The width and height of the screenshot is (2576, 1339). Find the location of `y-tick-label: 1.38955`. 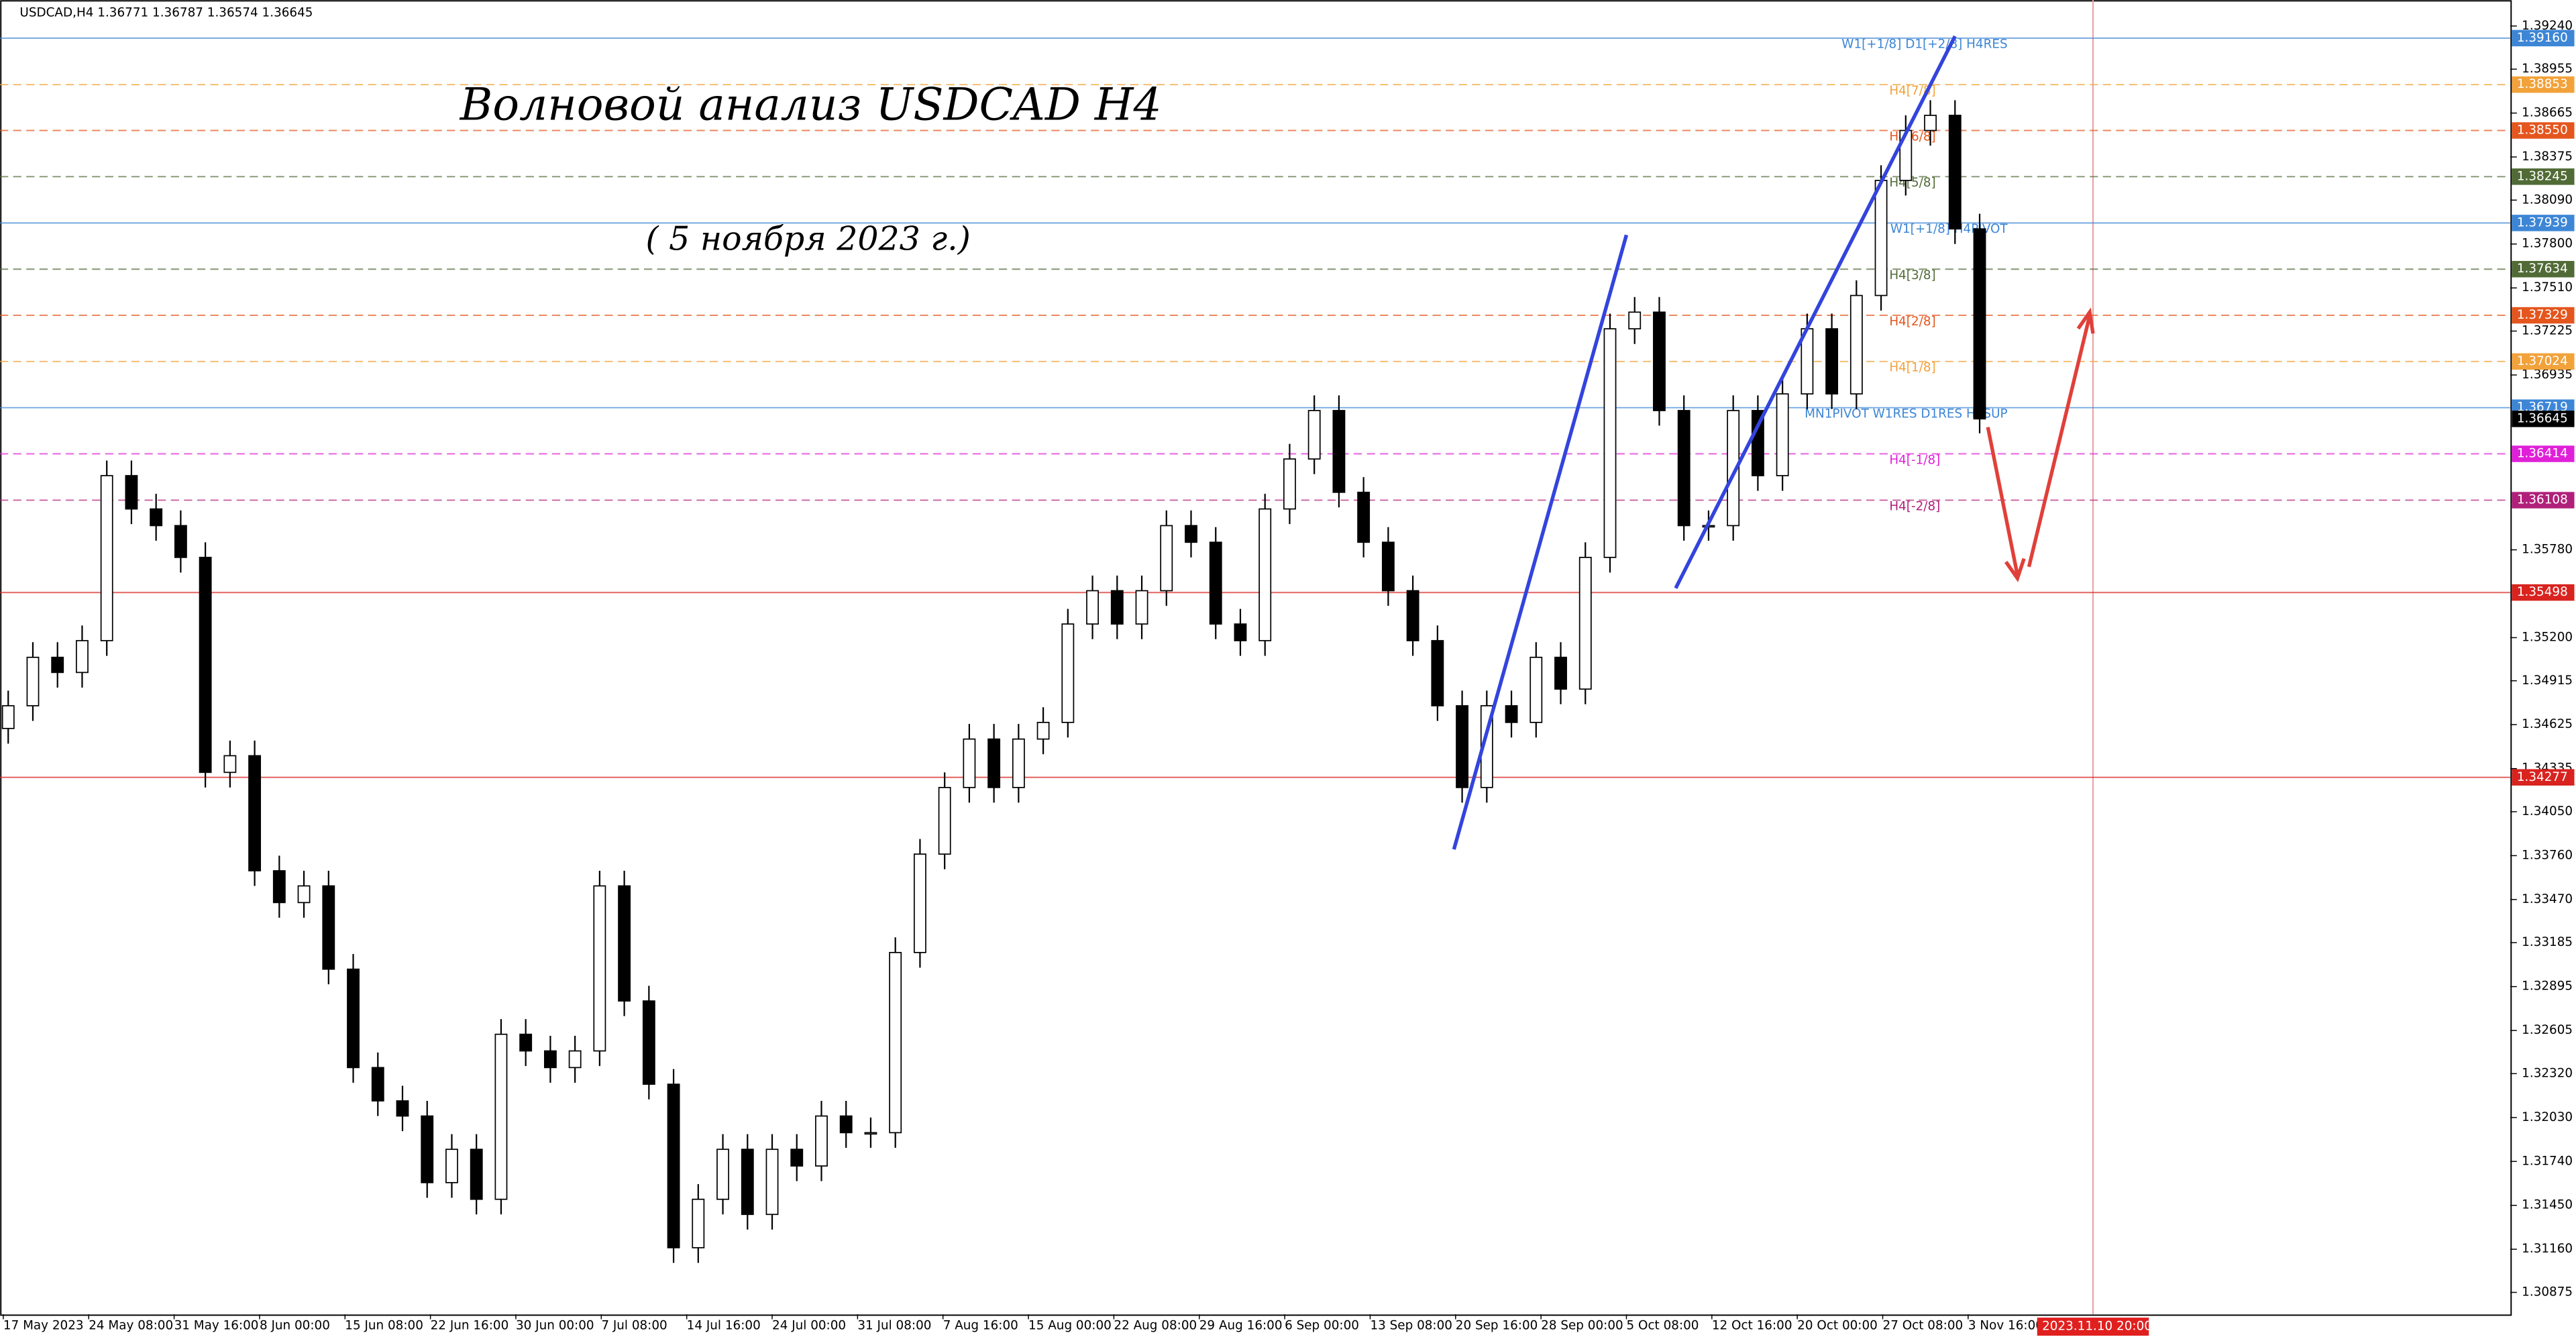

y-tick-label: 1.38955 is located at coordinates (2547, 69).